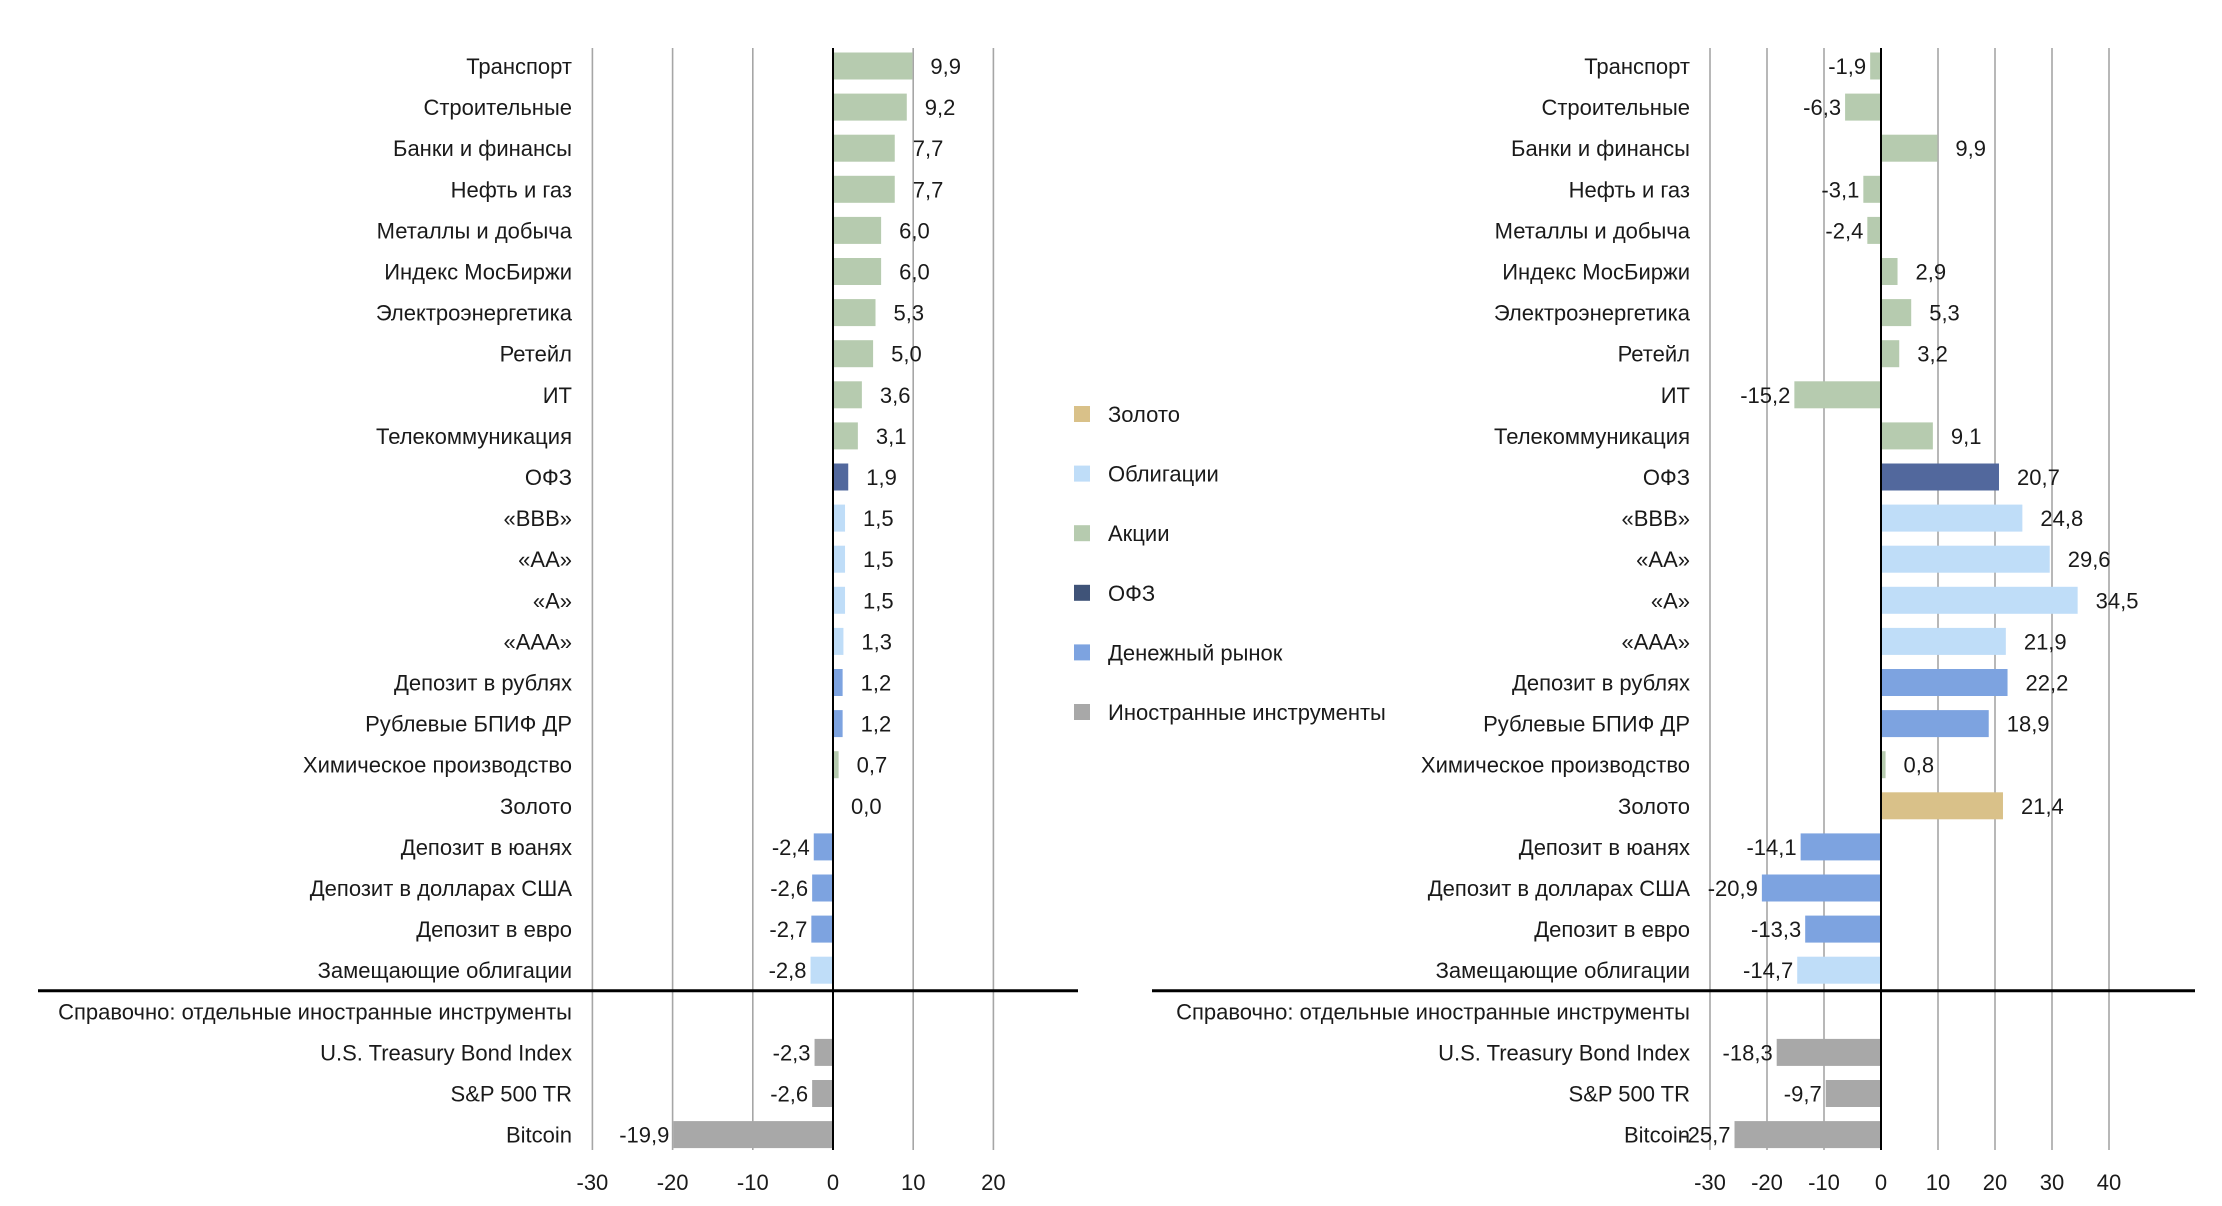  Describe the element at coordinates (2109, 1182) in the screenshot. I see `x-tick-label: 40` at that location.